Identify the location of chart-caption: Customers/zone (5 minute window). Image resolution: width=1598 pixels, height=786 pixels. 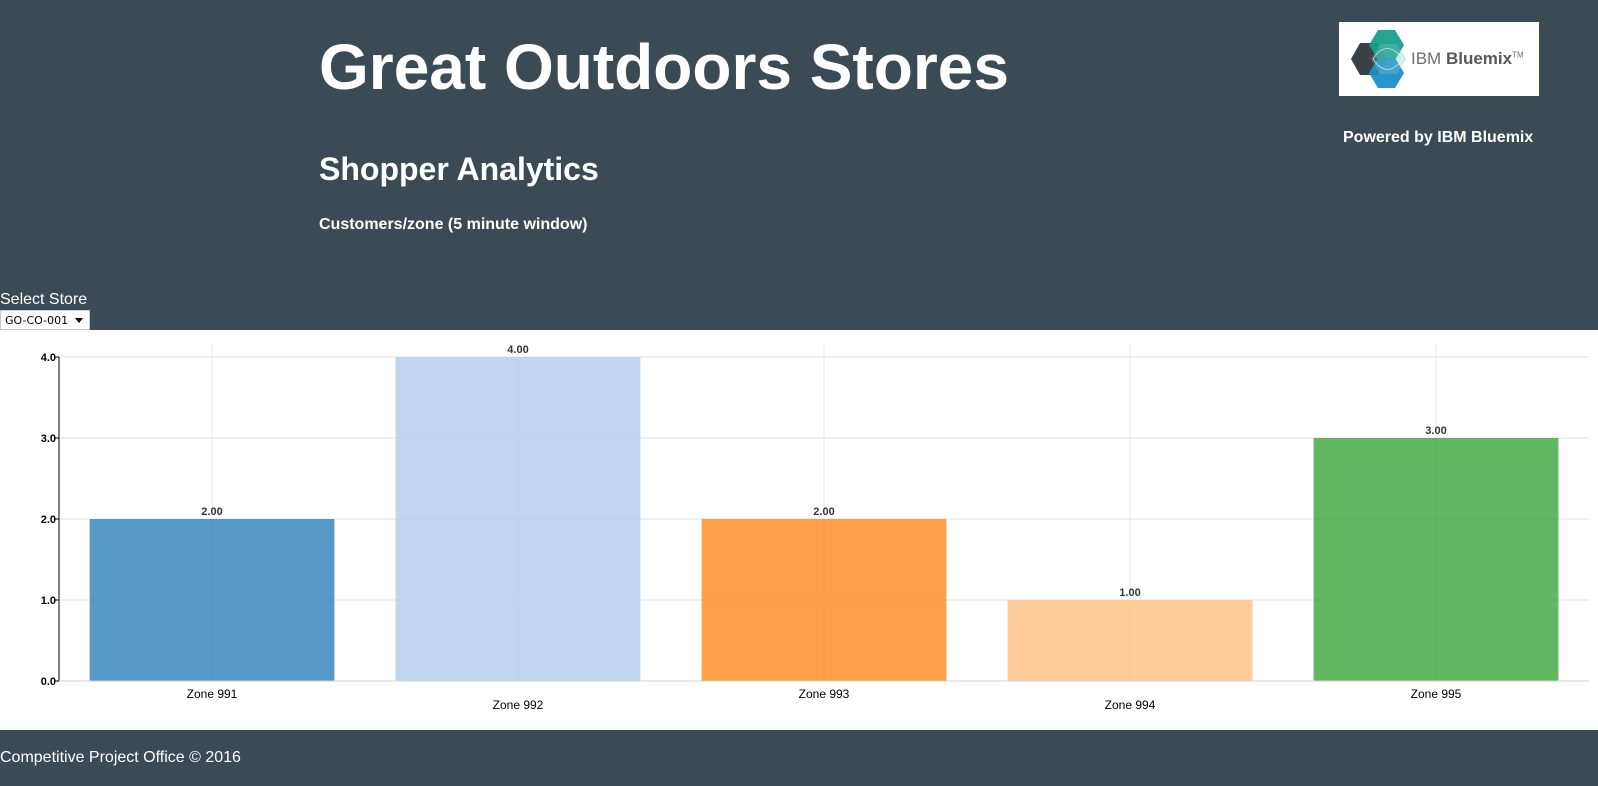
(453, 224).